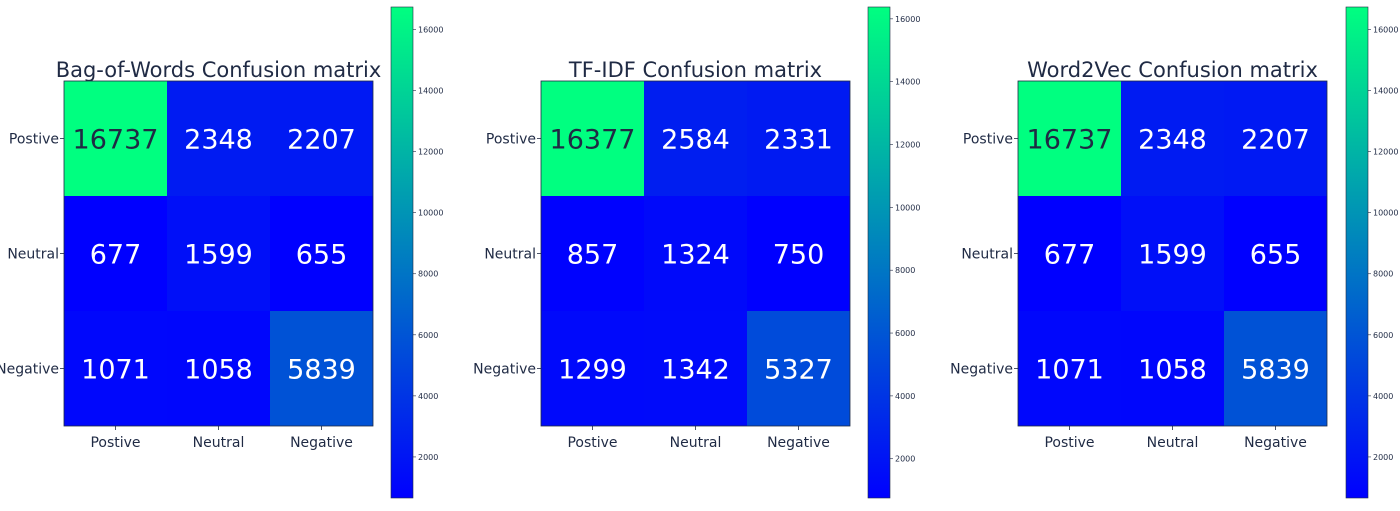 The height and width of the screenshot is (511, 1400). I want to click on cell-value-label: 5327, so click(798, 370).